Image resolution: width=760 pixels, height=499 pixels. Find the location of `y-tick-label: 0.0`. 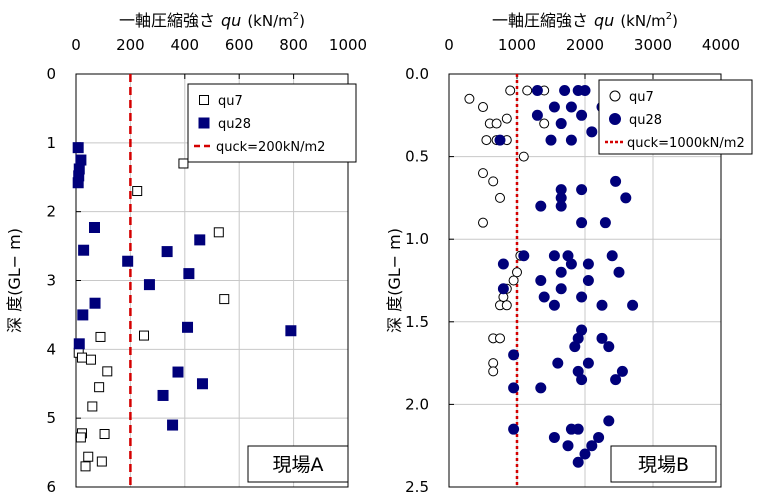

y-tick-label: 0.0 is located at coordinates (417, 74).